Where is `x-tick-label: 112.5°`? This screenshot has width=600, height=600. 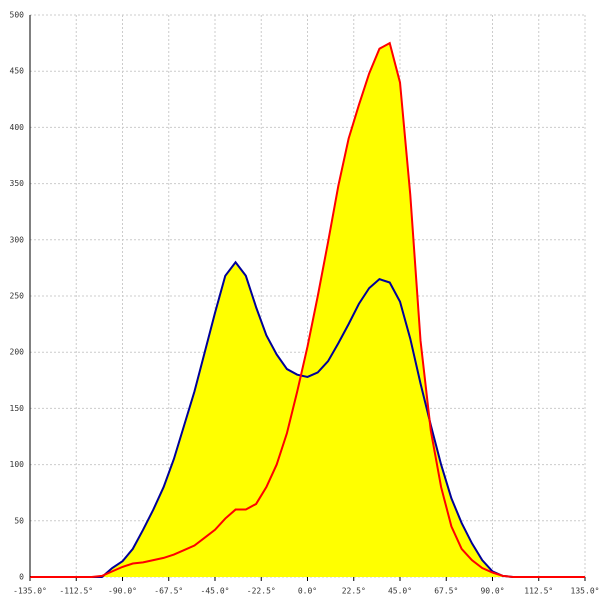 x-tick-label: 112.5° is located at coordinates (538, 591).